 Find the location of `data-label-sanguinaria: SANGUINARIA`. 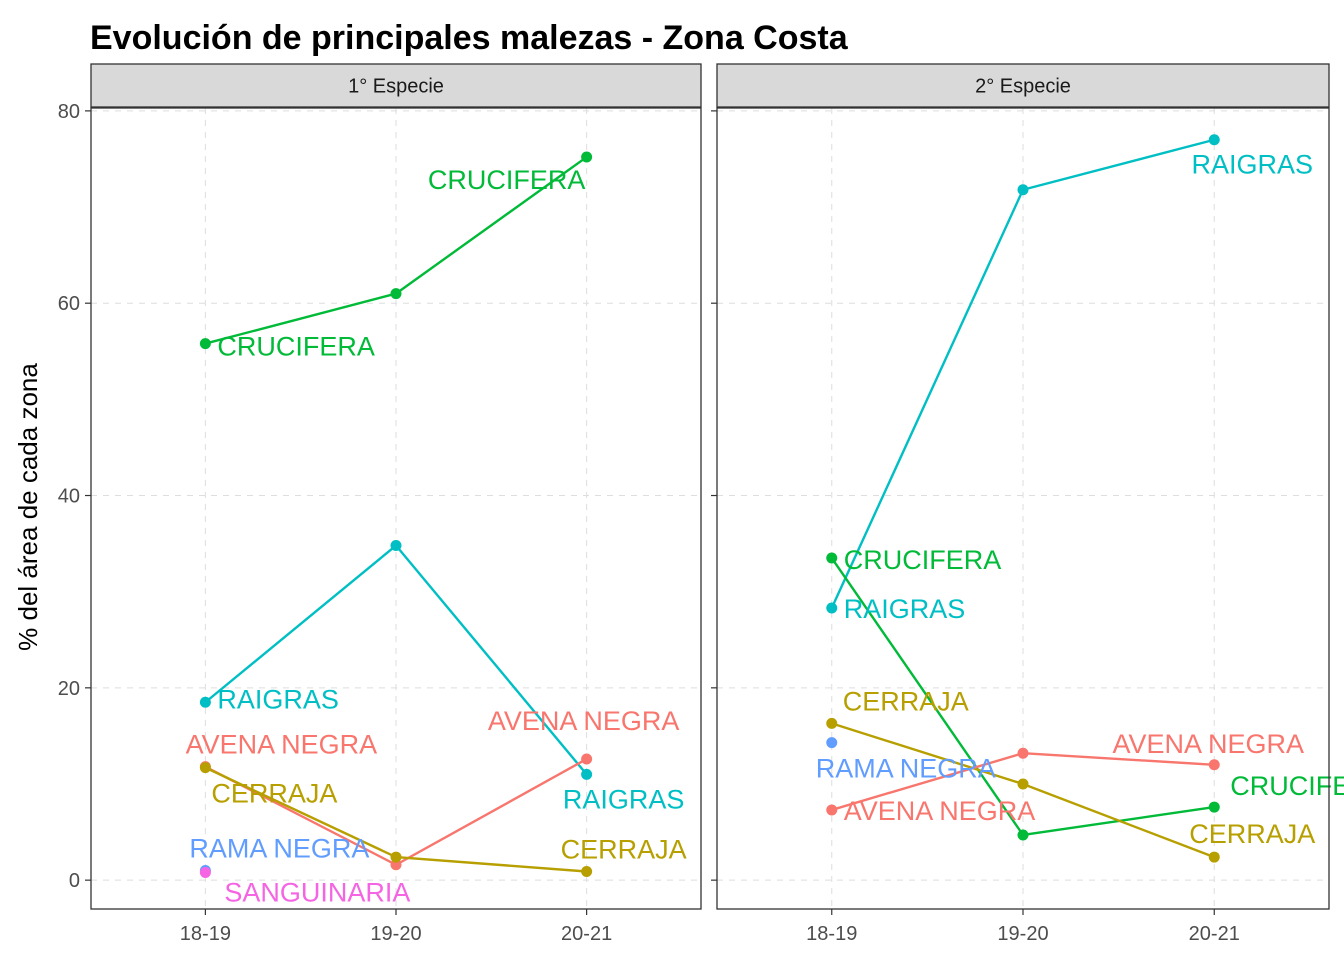

data-label-sanguinaria: SANGUINARIA is located at coordinates (317, 892).